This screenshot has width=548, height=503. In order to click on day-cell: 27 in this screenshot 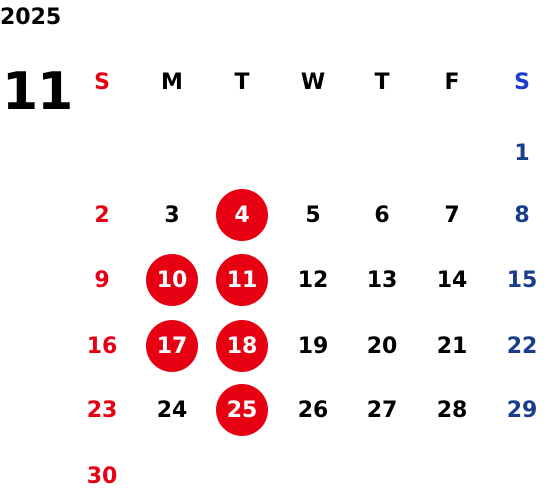, I will do `click(382, 410)`.